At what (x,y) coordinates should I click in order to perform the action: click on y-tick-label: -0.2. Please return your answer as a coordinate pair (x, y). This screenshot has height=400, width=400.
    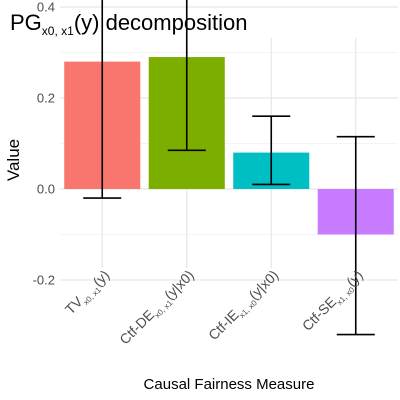
    Looking at the image, I should click on (44, 280).